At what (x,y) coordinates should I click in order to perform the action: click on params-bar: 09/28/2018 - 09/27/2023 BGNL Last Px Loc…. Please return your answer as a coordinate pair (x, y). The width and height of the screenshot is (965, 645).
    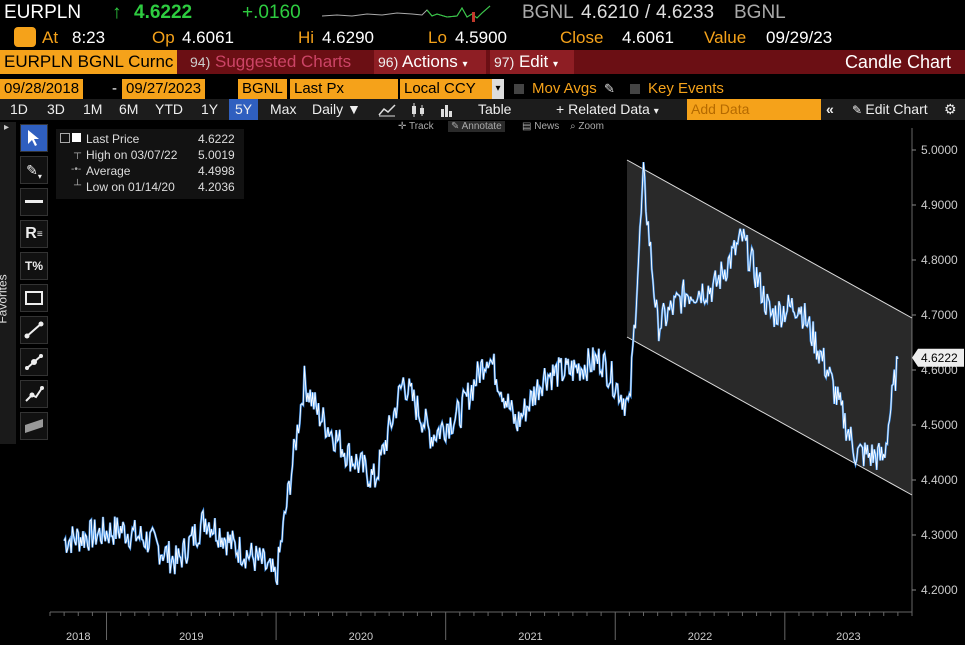
    Looking at the image, I should click on (482, 90).